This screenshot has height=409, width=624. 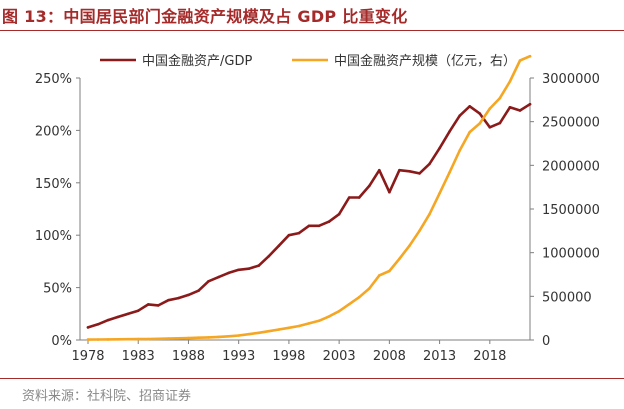 What do you see at coordinates (53, 236) in the screenshot?
I see `y-left-tick-label: 100%` at bounding box center [53, 236].